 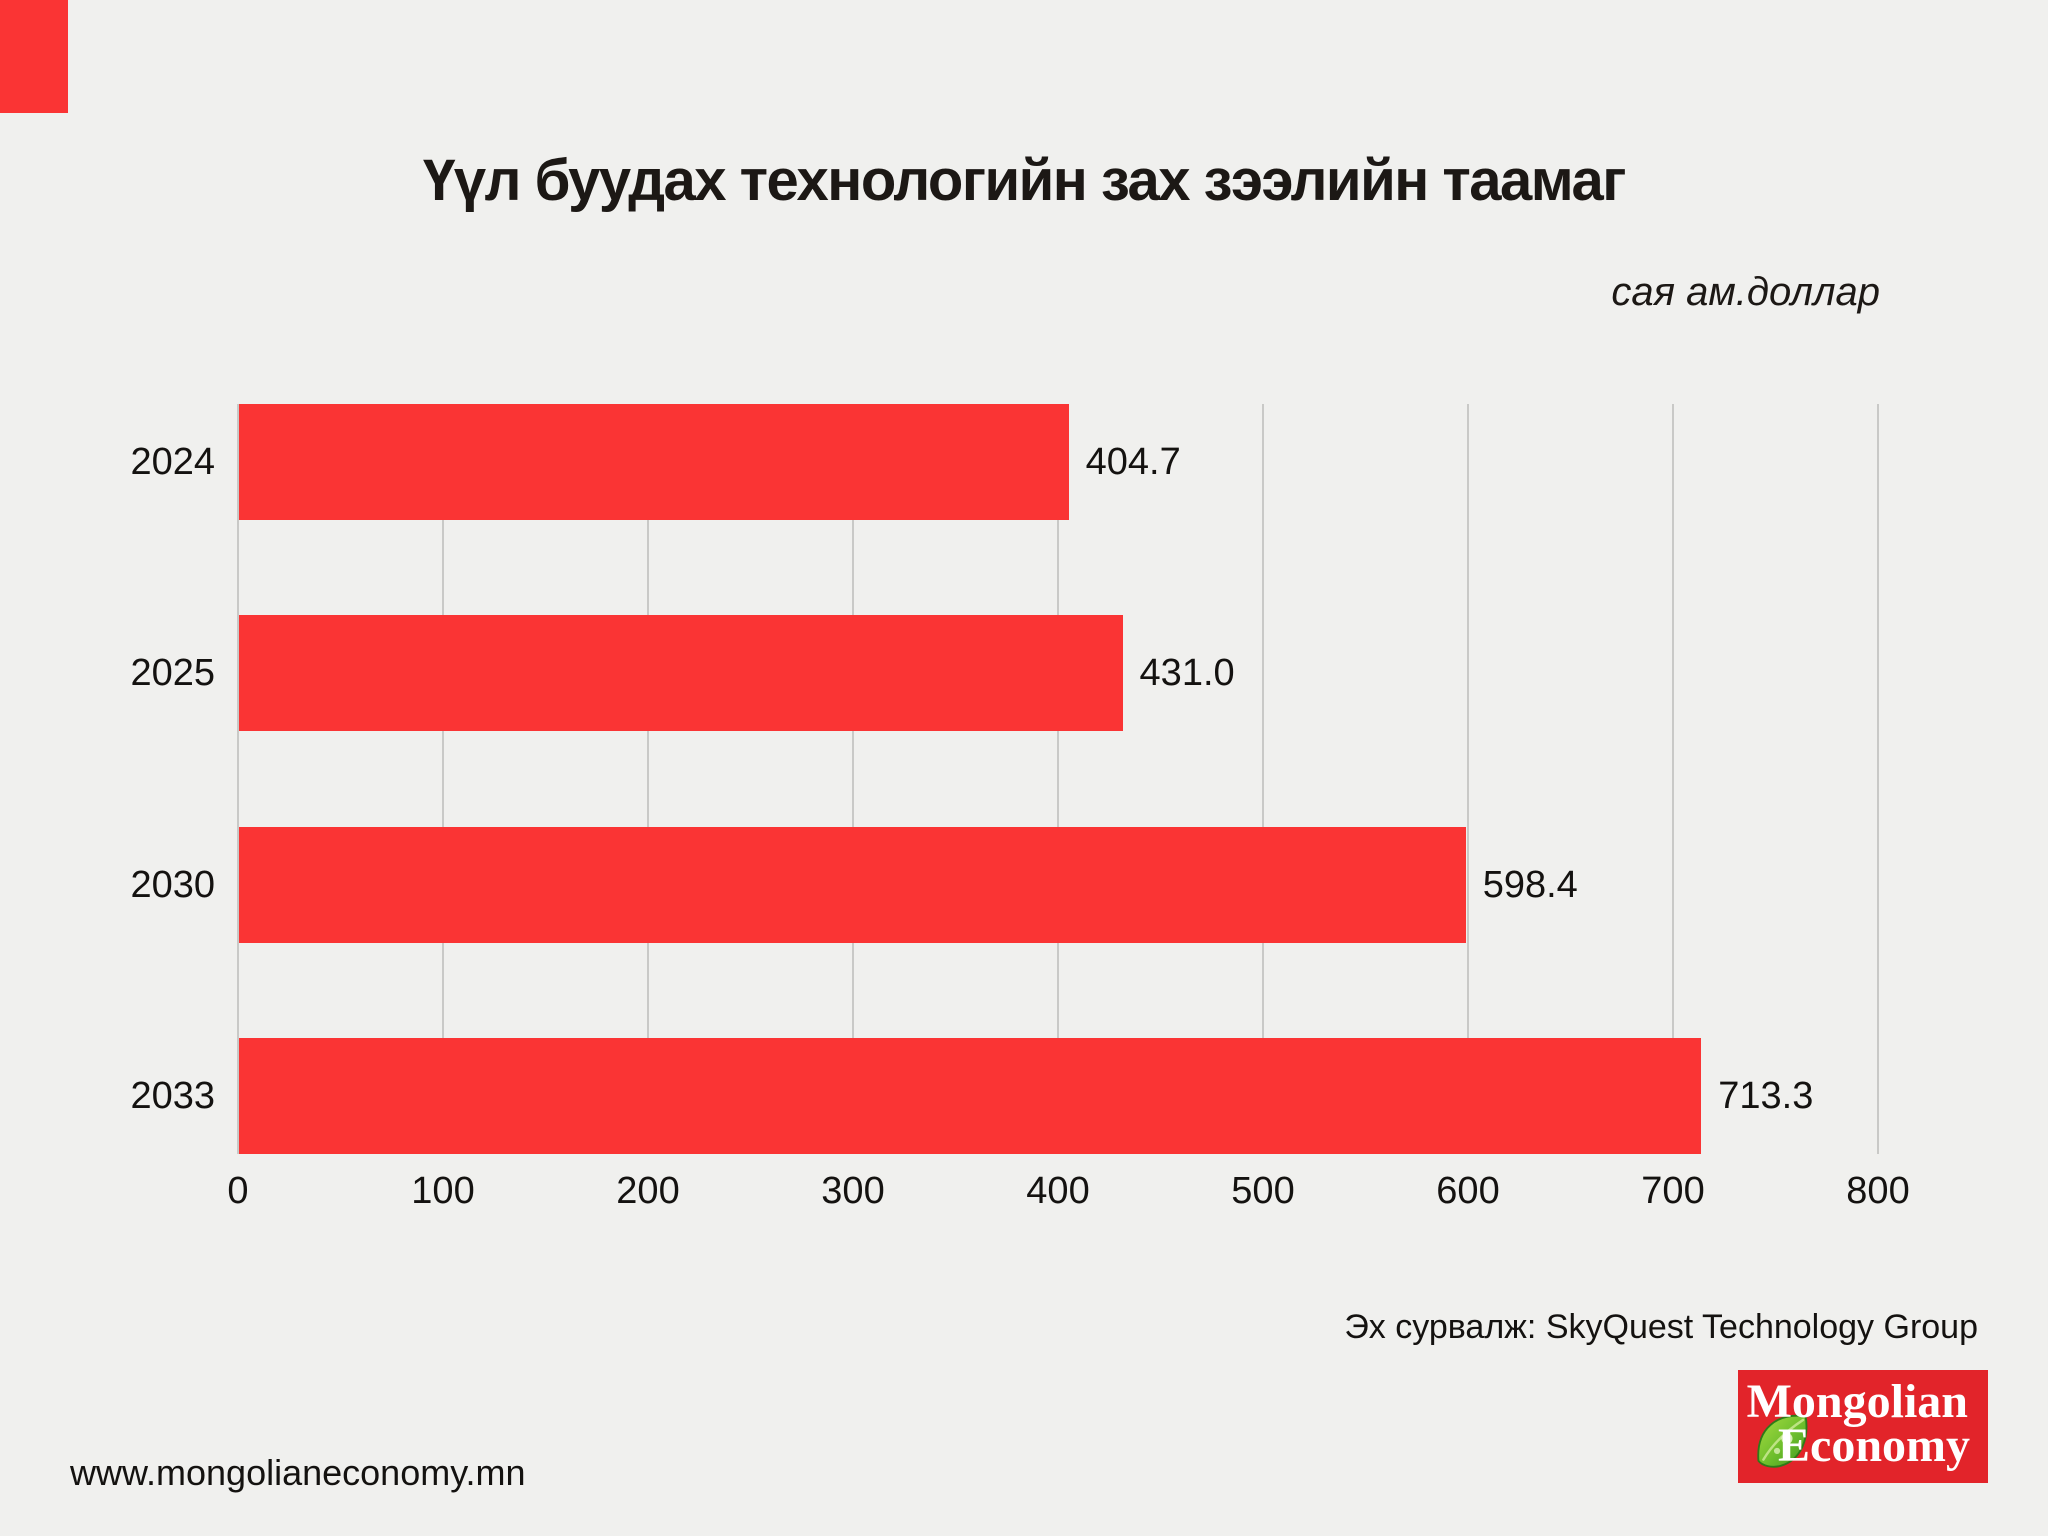 I want to click on bar-2033, so click(x=970, y=1096).